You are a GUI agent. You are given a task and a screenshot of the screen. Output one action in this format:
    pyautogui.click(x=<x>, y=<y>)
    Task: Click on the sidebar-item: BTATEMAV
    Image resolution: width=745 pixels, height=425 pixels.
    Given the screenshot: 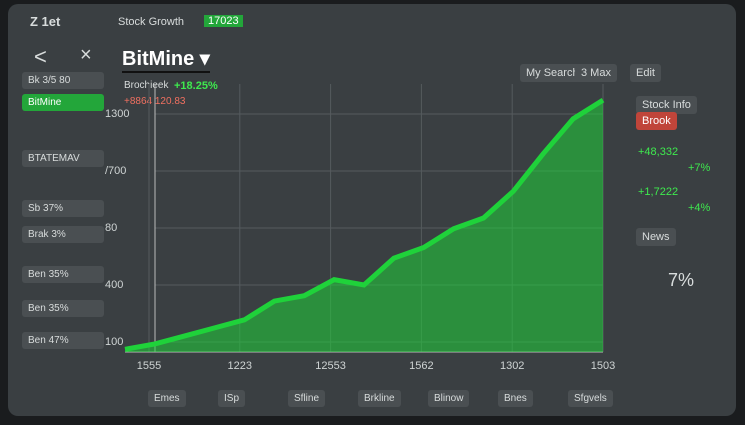 What is the action you would take?
    pyautogui.click(x=63, y=158)
    